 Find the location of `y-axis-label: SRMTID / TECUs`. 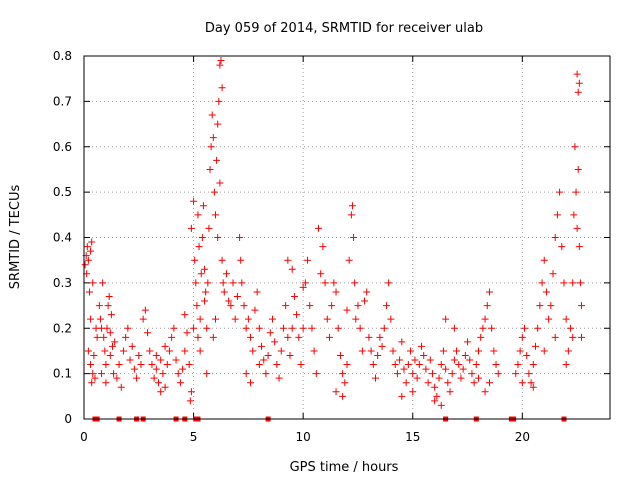

y-axis-label: SRMTID / TECUs is located at coordinates (15, 237).